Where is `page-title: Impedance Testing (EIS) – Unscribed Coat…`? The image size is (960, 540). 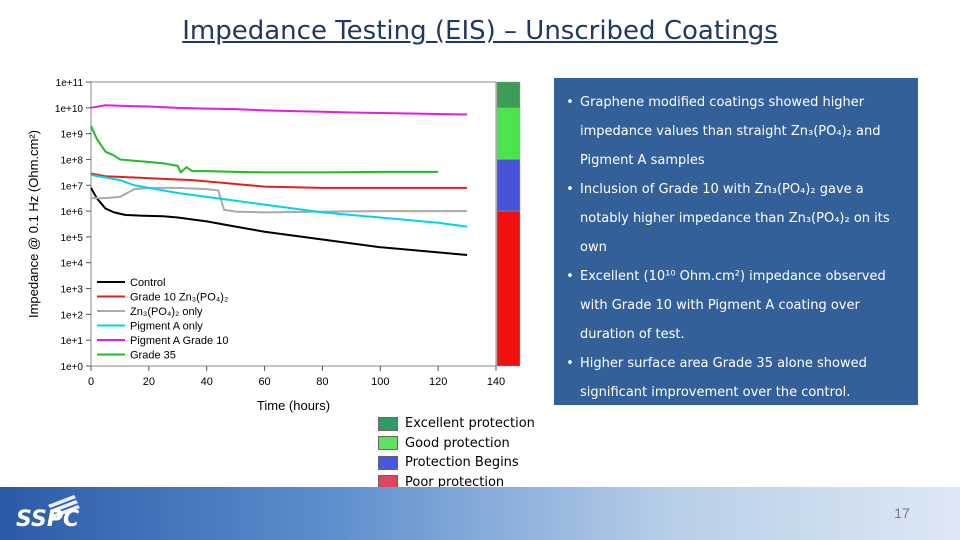 page-title: Impedance Testing (EIS) – Unscribed Coat… is located at coordinates (480, 31).